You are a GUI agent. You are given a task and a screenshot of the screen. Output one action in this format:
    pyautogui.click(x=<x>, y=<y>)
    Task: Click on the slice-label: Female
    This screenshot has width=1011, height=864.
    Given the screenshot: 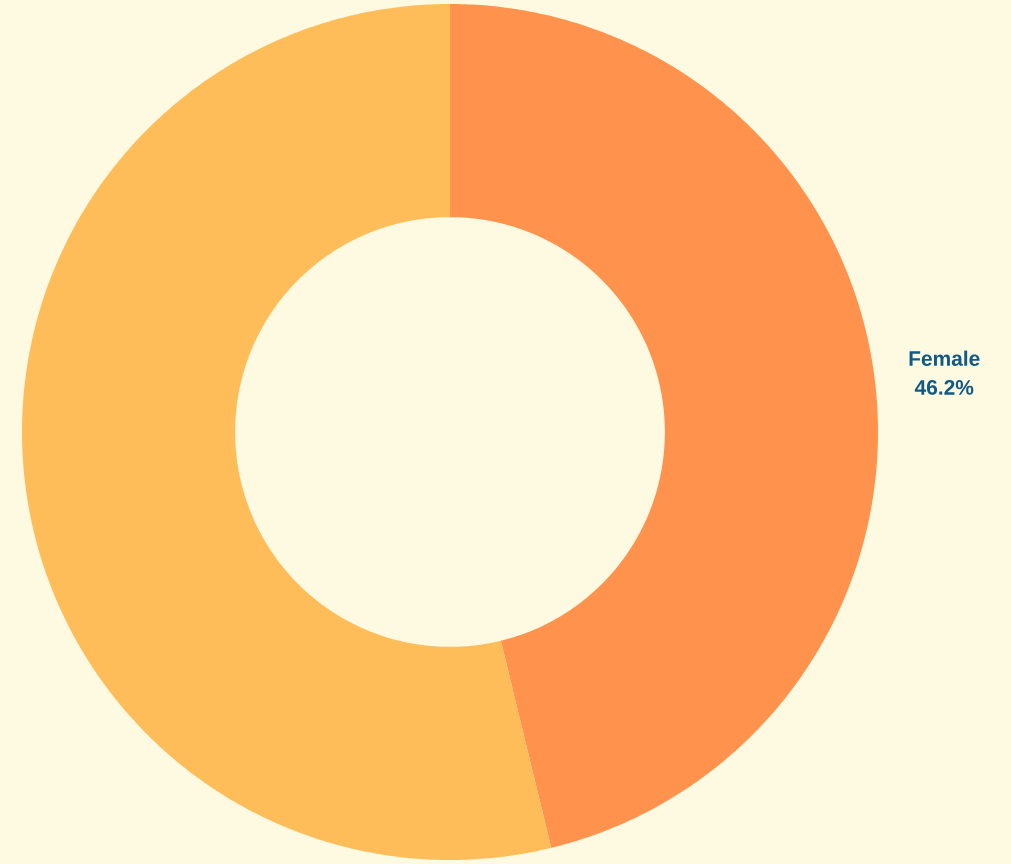 What is the action you would take?
    pyautogui.click(x=944, y=358)
    